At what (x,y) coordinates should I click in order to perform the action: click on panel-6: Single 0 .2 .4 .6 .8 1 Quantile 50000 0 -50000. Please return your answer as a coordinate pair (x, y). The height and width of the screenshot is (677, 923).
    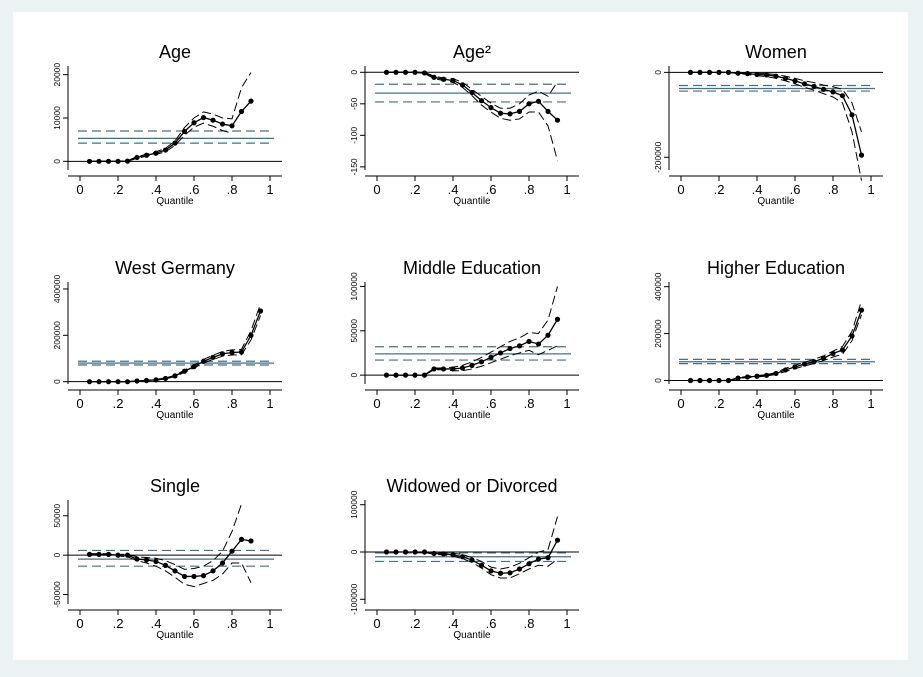
    Looking at the image, I should click on (167, 558).